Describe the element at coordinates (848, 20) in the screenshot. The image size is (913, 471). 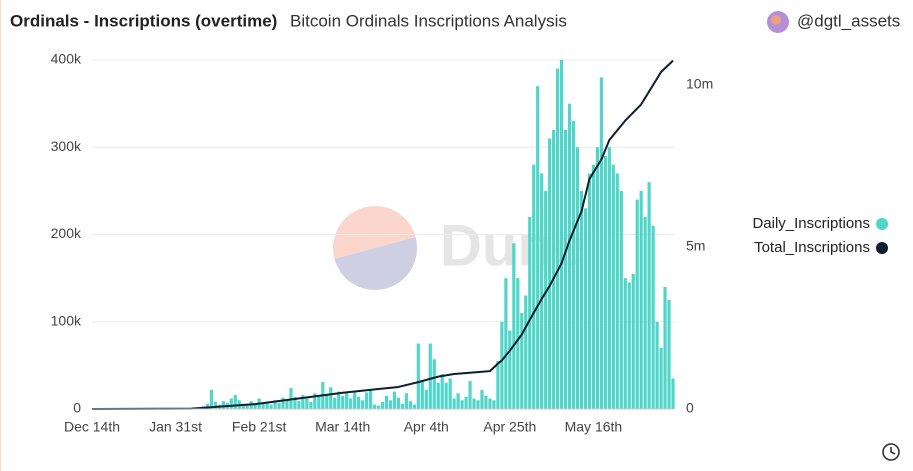
I see `author: @dgtl_assets` at that location.